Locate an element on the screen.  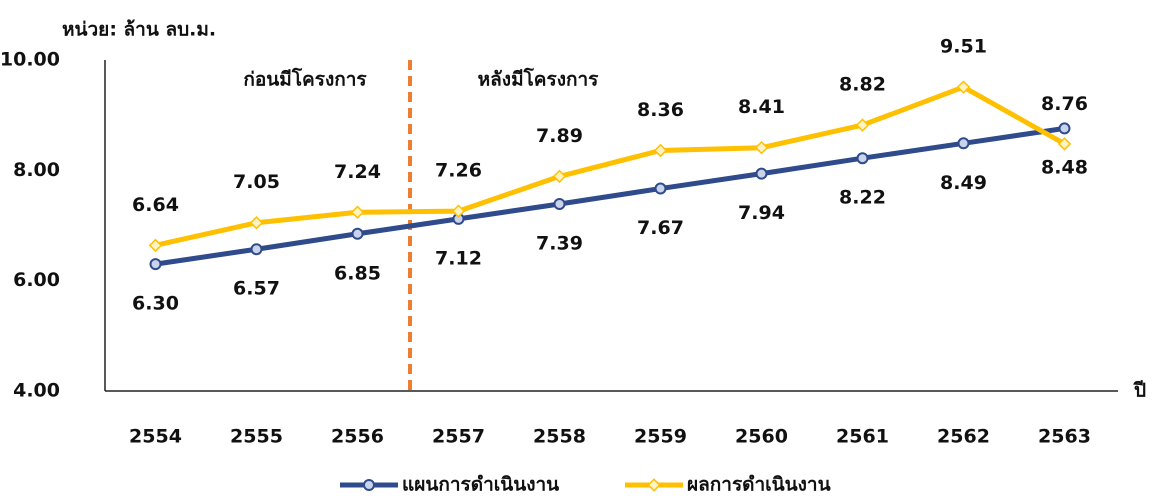
y-tick-label: 10.00 is located at coordinates (30, 60).